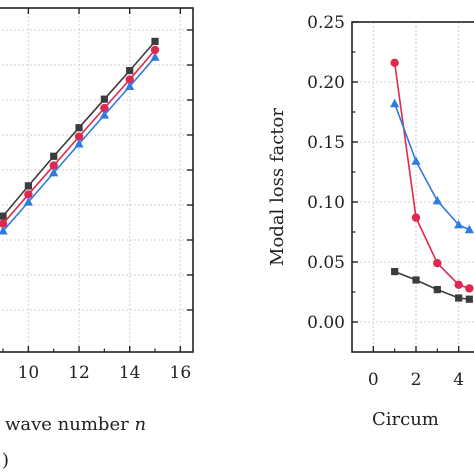  What do you see at coordinates (140, 424) in the screenshot?
I see `x-axis-variable: n` at bounding box center [140, 424].